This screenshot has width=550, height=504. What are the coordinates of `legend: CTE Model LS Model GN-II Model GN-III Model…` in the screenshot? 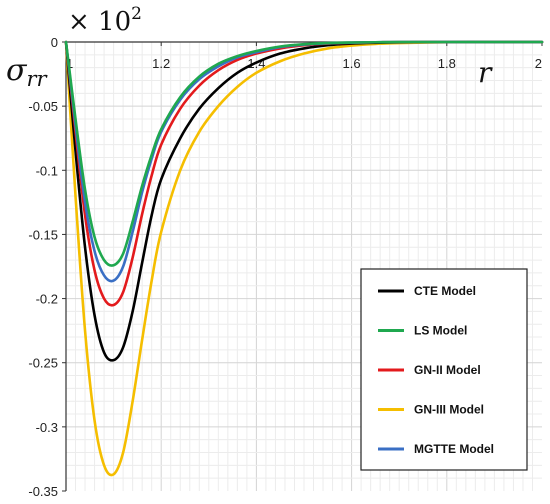 It's located at (444, 369).